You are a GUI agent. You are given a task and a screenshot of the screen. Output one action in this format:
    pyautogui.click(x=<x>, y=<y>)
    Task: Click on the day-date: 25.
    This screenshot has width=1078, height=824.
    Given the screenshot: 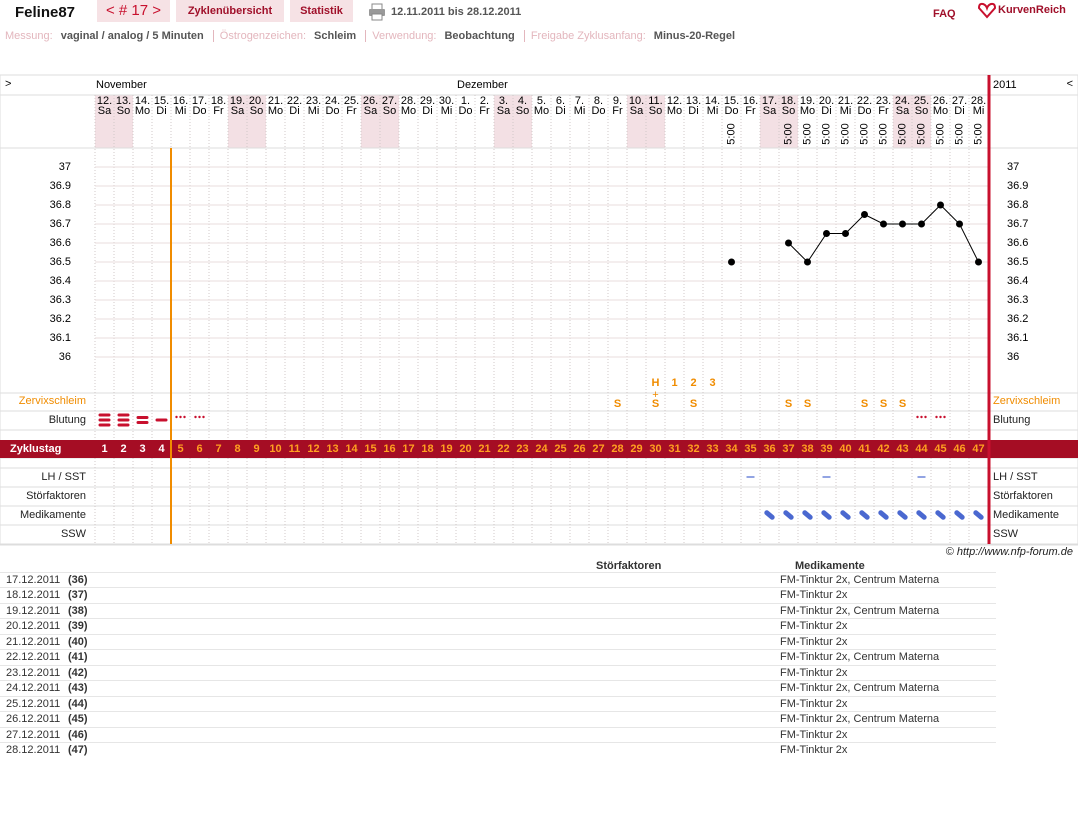 What is the action you would take?
    pyautogui.click(x=921, y=101)
    